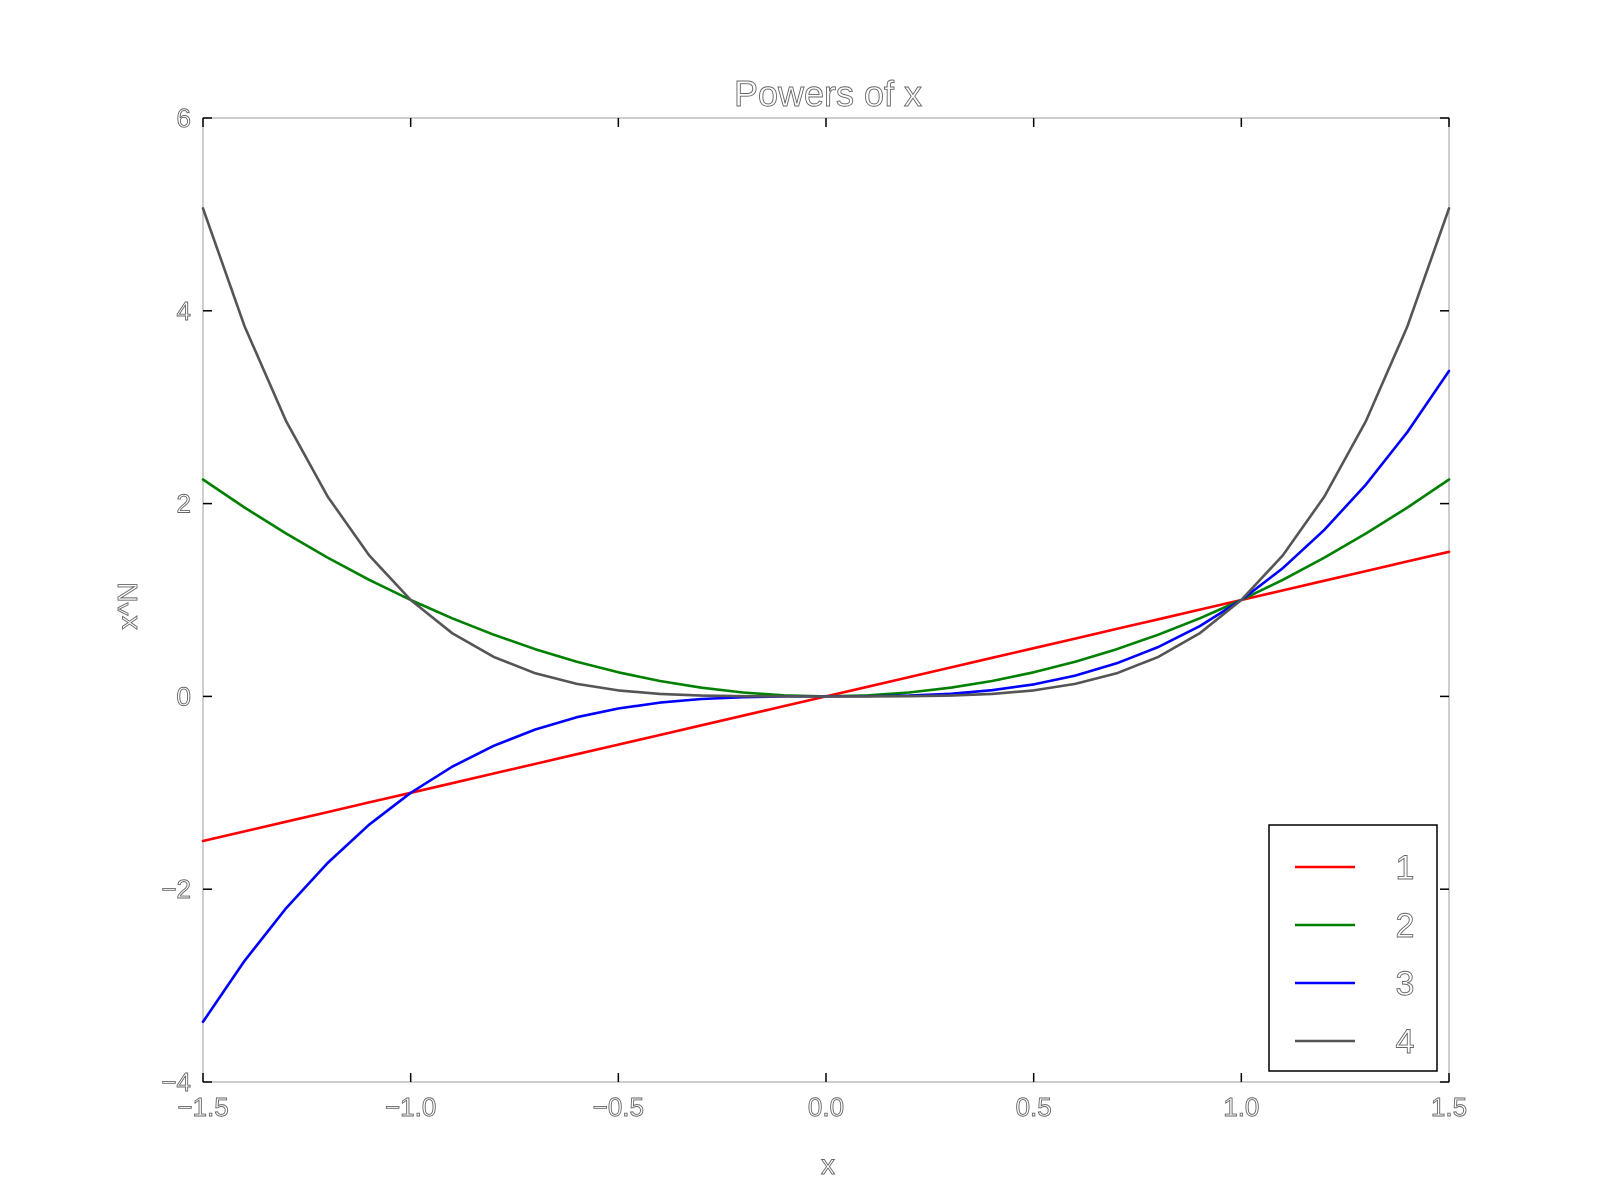  What do you see at coordinates (1405, 868) in the screenshot?
I see `legend-label-1: 1` at bounding box center [1405, 868].